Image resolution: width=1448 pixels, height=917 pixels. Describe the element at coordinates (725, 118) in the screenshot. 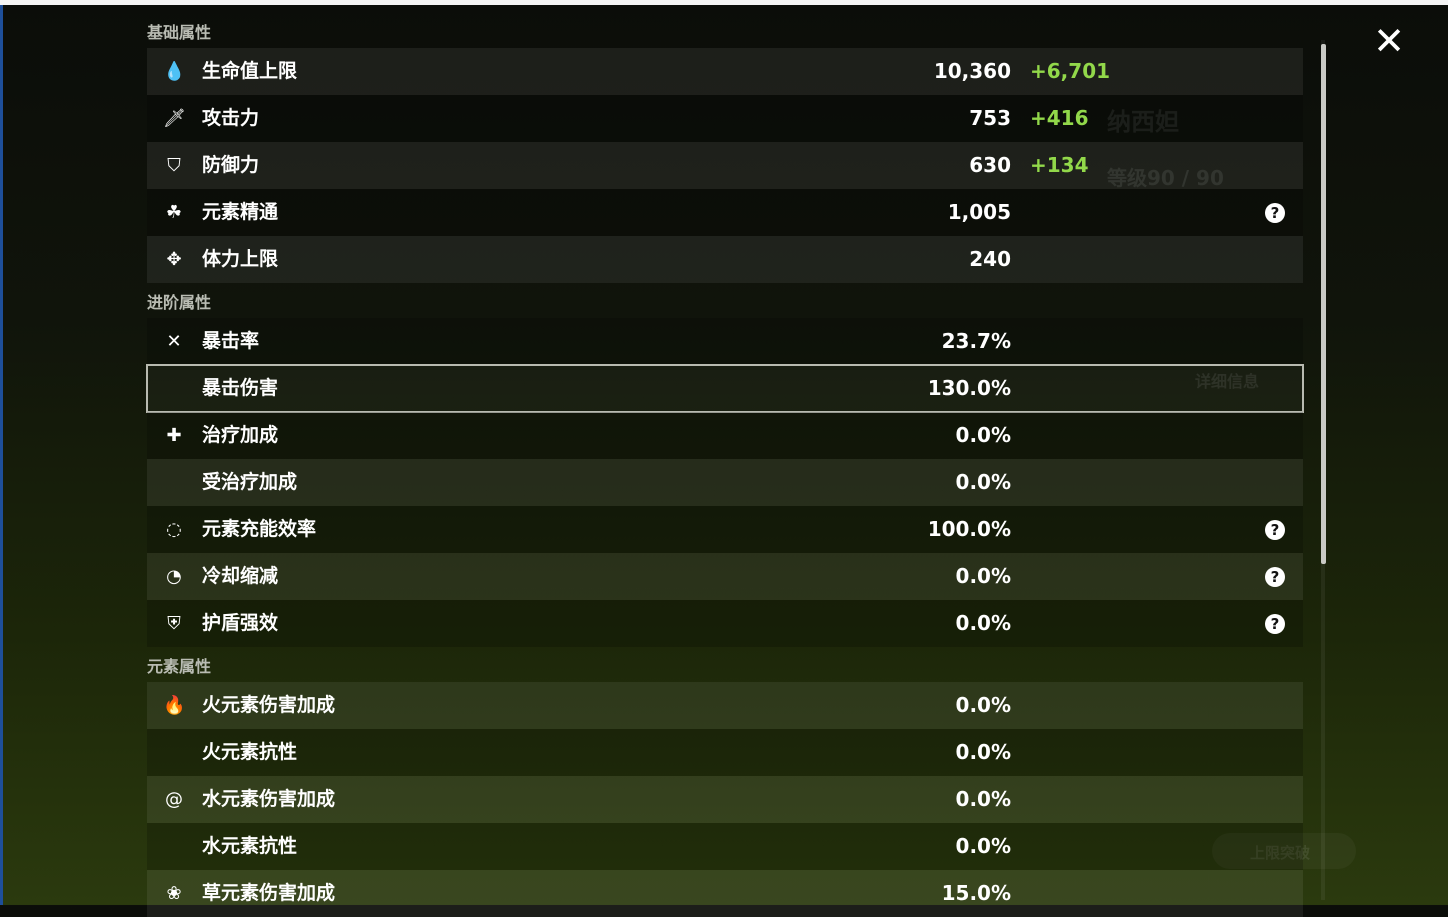

I see `stat-row: 🗡 攻击力 753 +416` at that location.